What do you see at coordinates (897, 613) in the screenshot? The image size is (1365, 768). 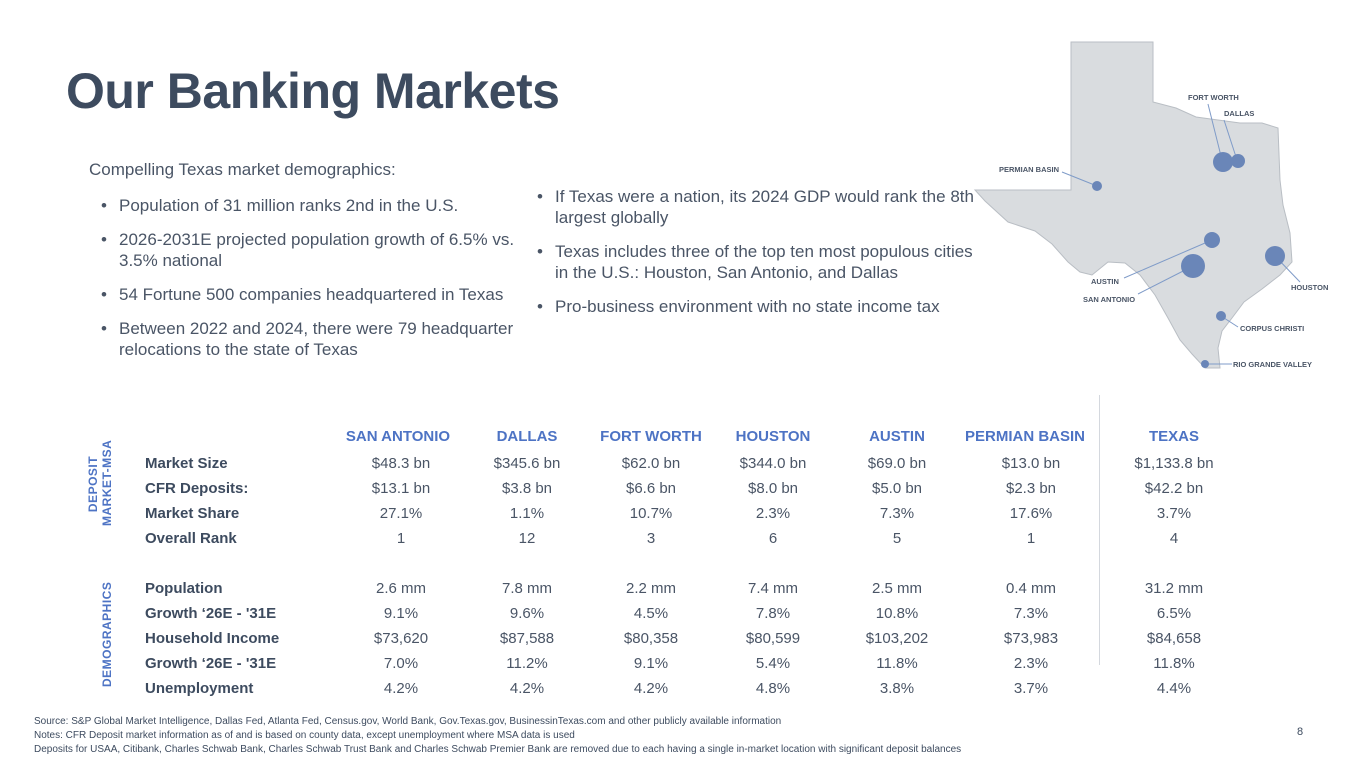 I see `table-cell: 10.8%` at bounding box center [897, 613].